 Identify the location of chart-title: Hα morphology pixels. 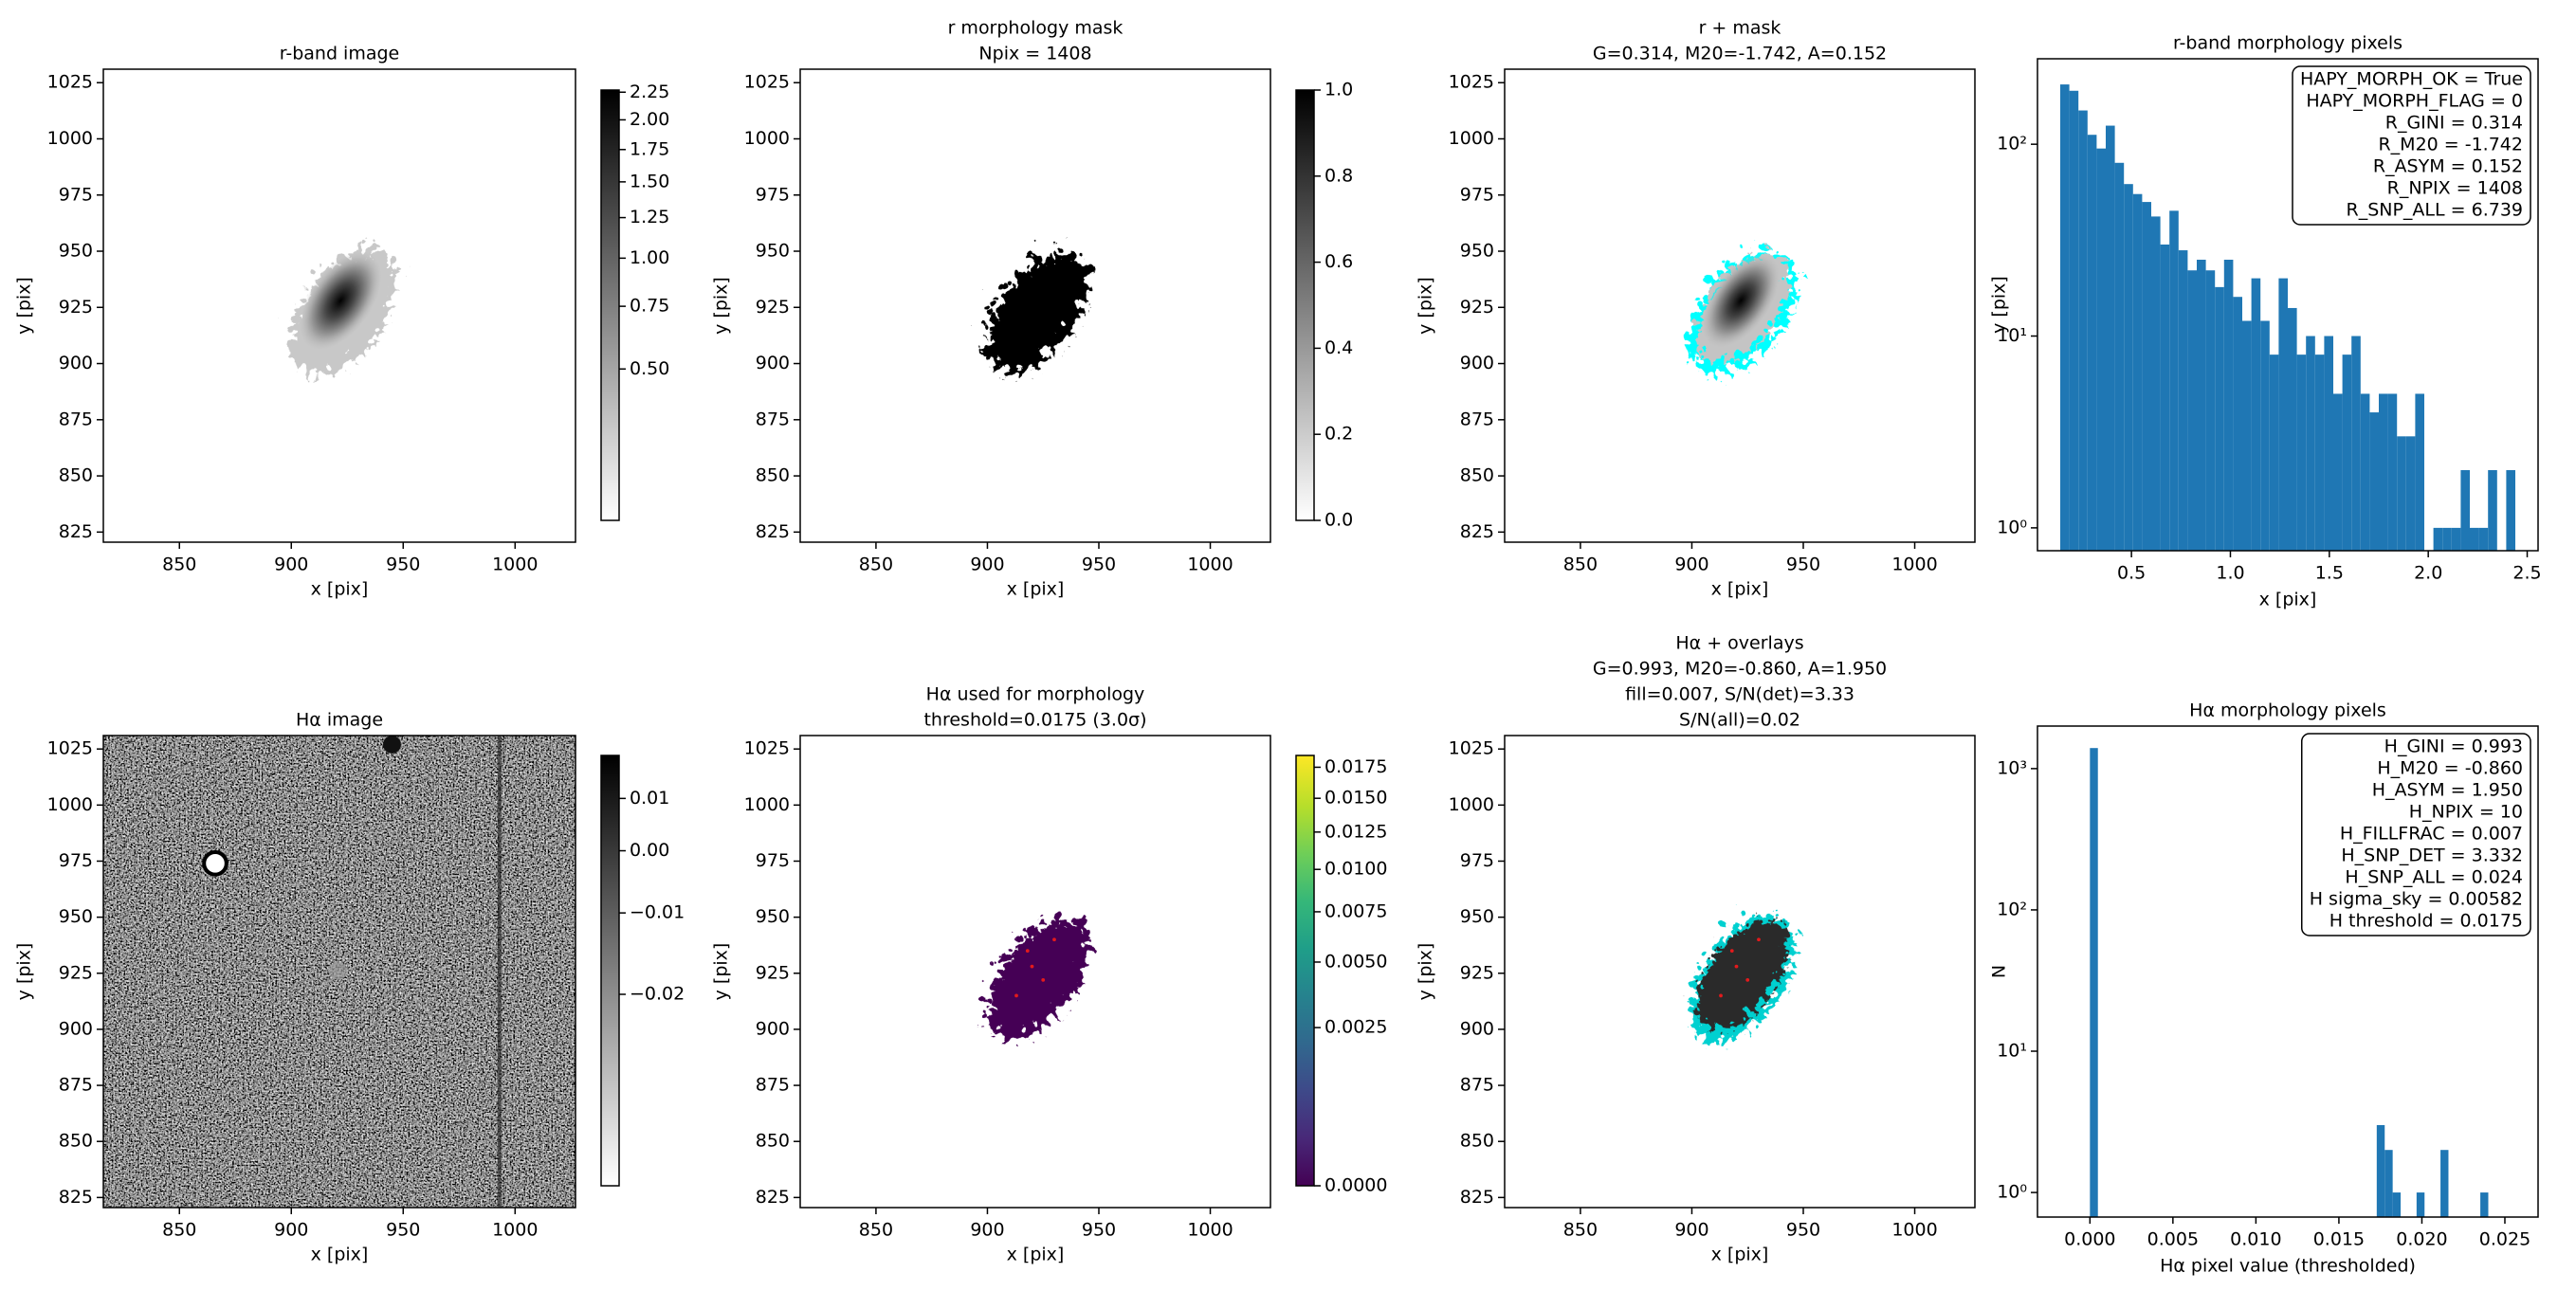
(2287, 710).